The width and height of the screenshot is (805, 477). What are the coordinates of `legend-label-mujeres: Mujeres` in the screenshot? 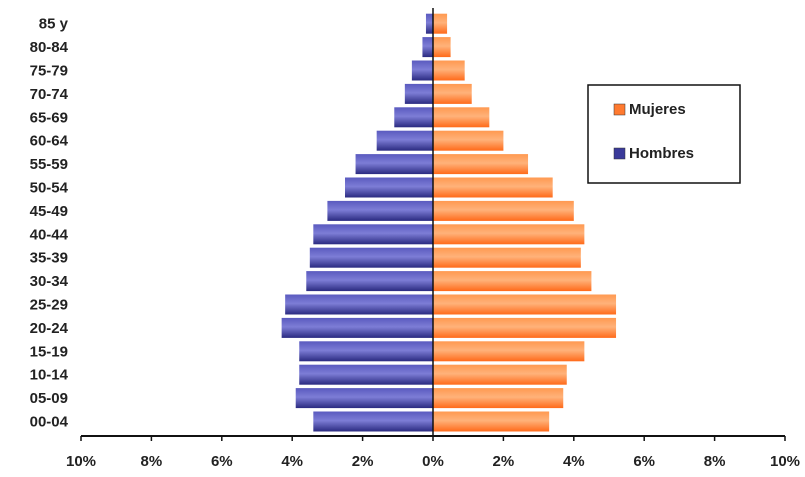 It's located at (657, 109).